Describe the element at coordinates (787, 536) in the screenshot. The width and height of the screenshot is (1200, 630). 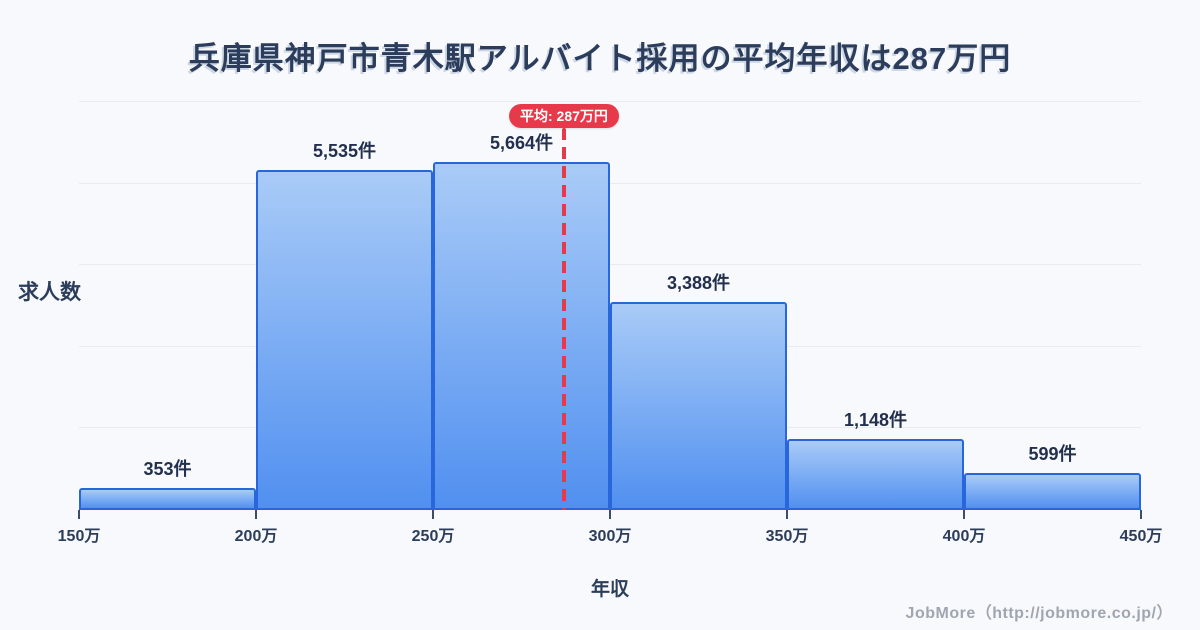
I see `axis-tick-label: 350万` at that location.